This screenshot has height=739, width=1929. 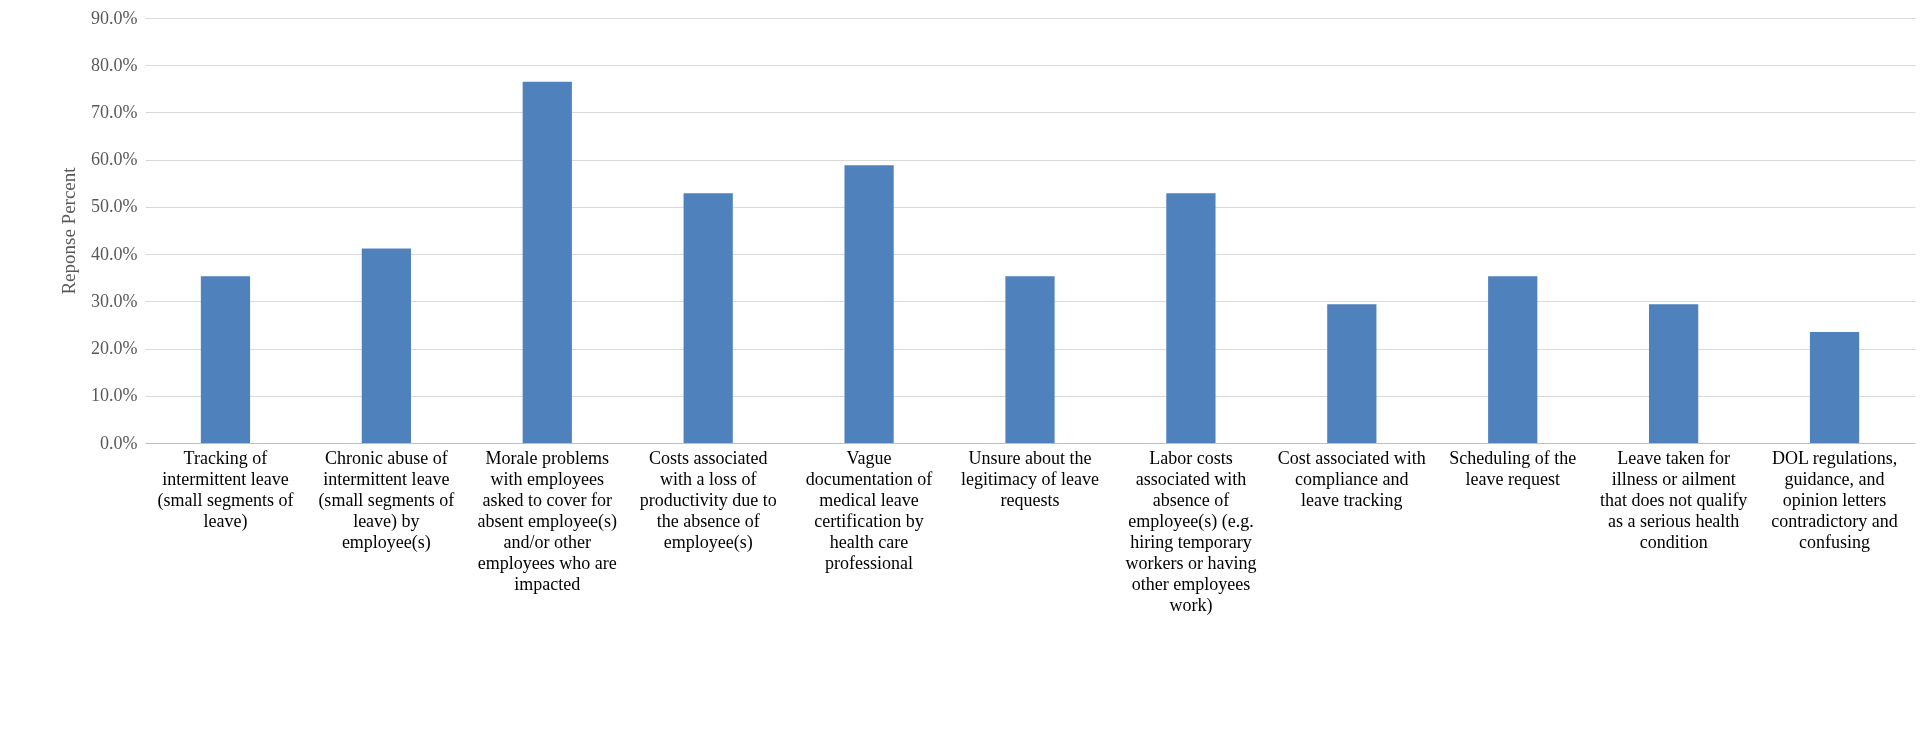 I want to click on x-tick-label: Leave taken for illness or ailment that does not qualify as a serious health condition, so click(x=1673, y=499).